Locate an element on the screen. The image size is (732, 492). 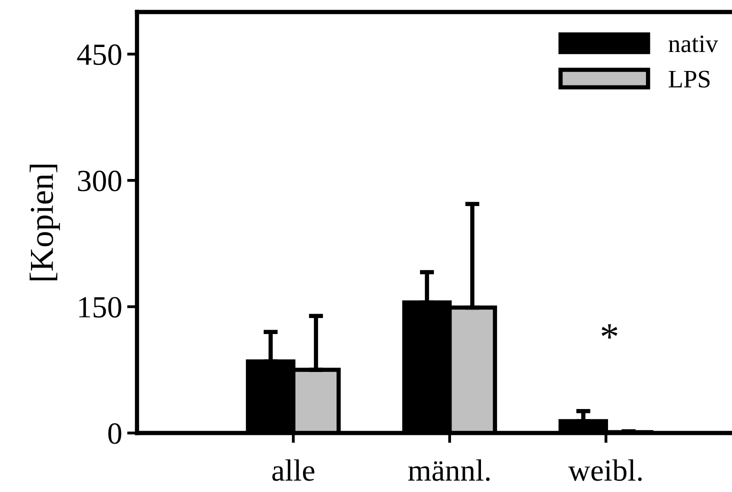
y-tick-label: 300 is located at coordinates (100, 181).